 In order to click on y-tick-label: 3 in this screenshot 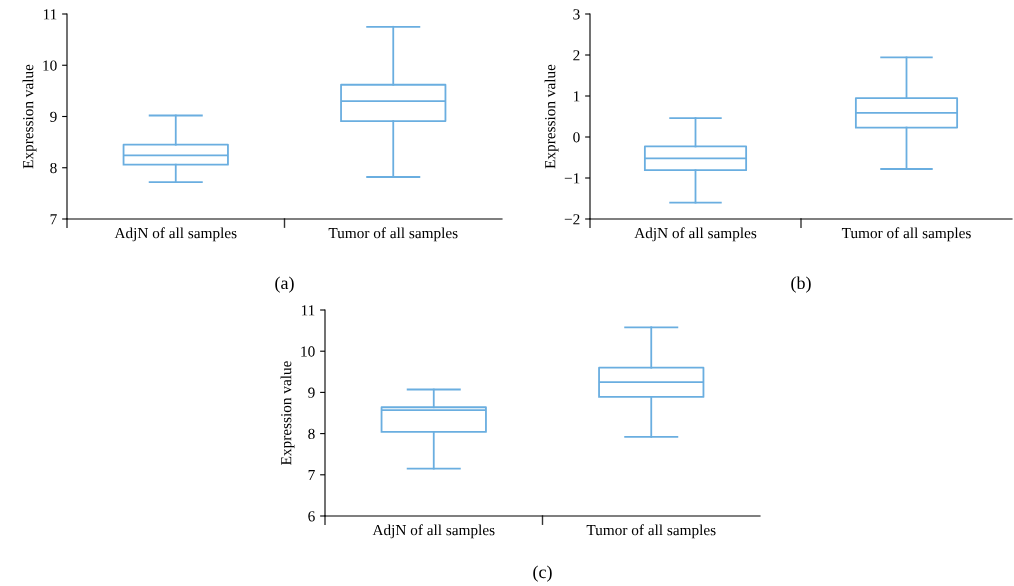, I will do `click(576, 14)`.